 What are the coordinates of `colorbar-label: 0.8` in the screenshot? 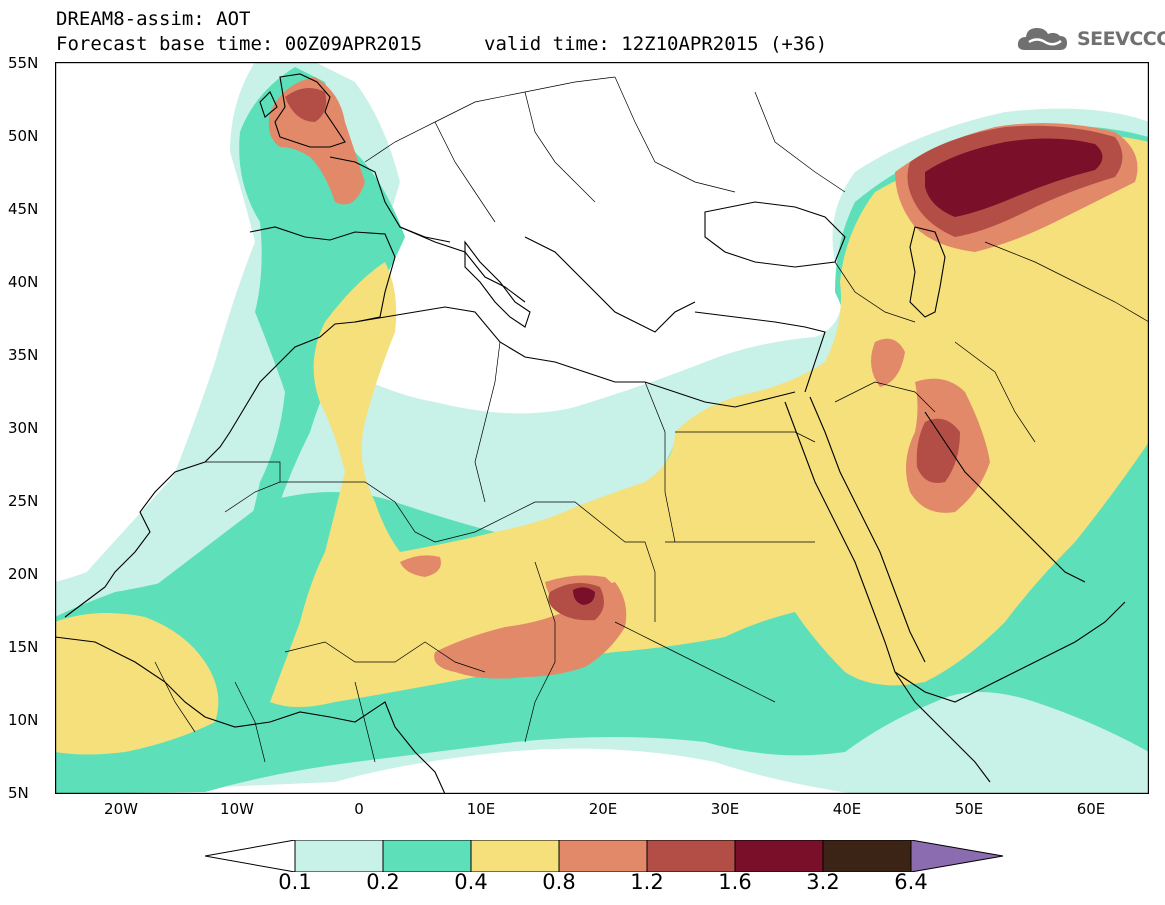 It's located at (559, 882).